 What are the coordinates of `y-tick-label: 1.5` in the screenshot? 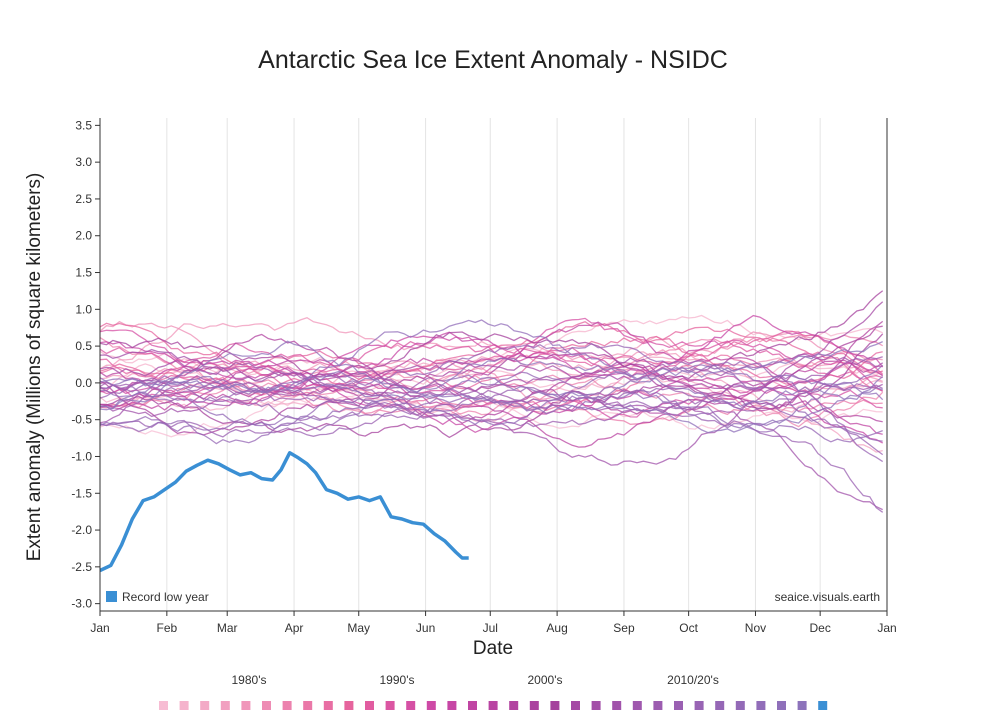 It's located at (83, 273).